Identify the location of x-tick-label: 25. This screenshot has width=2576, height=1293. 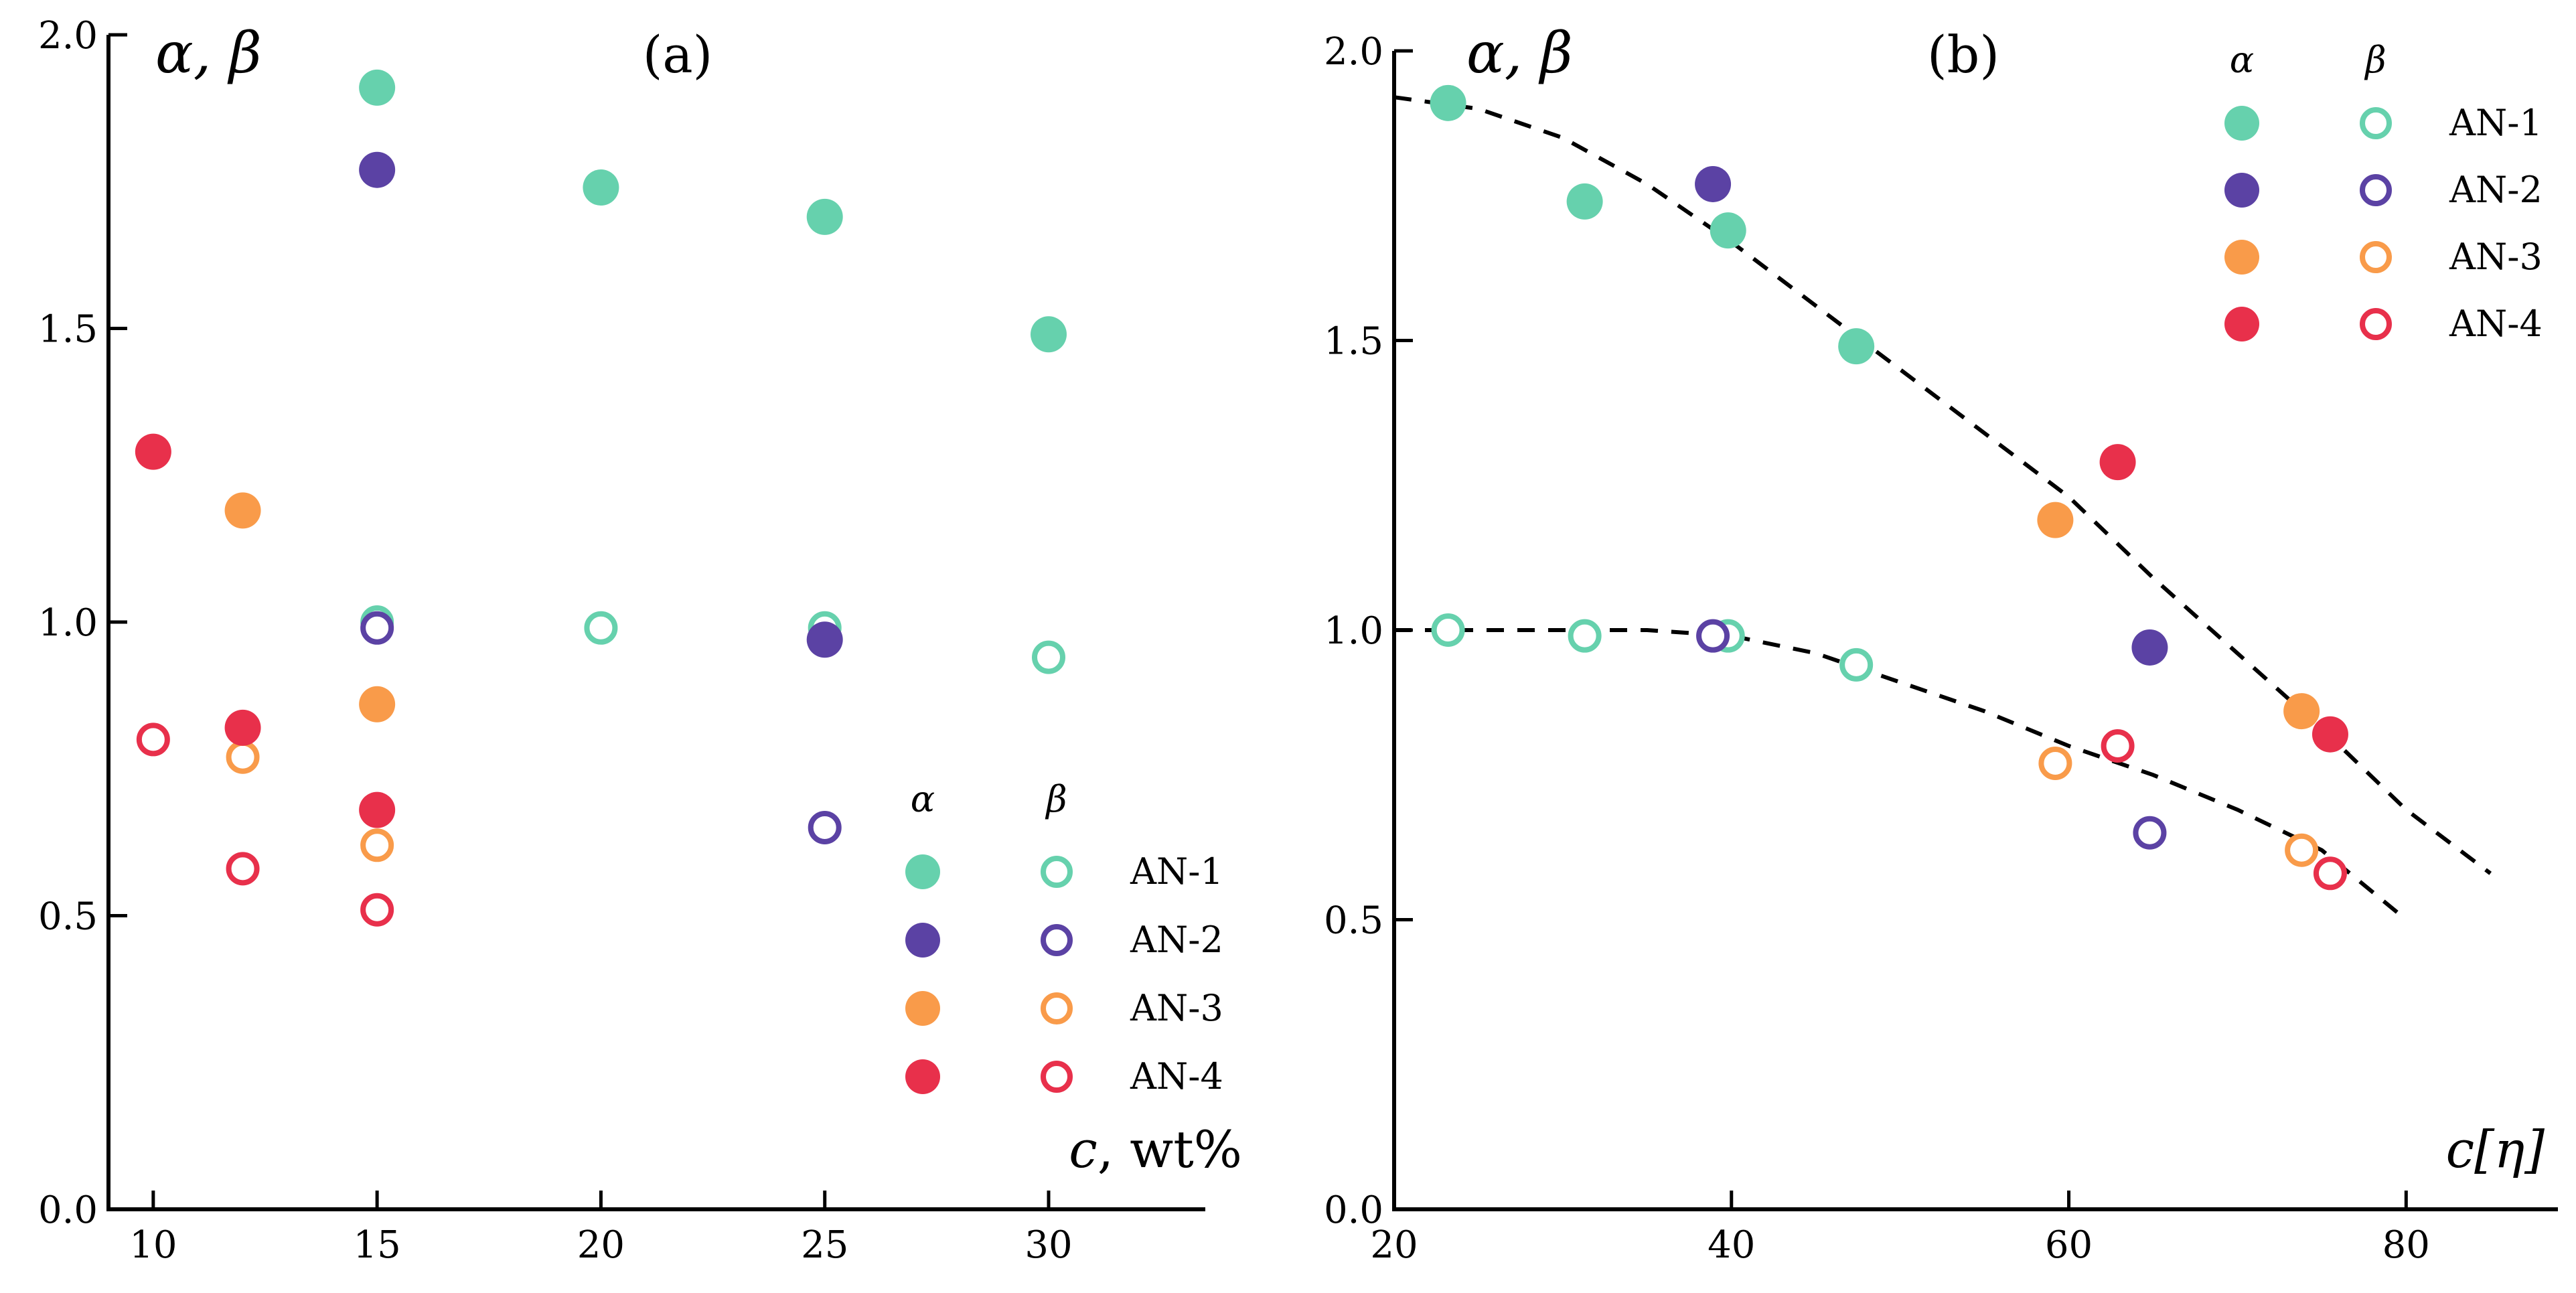
(824, 1245).